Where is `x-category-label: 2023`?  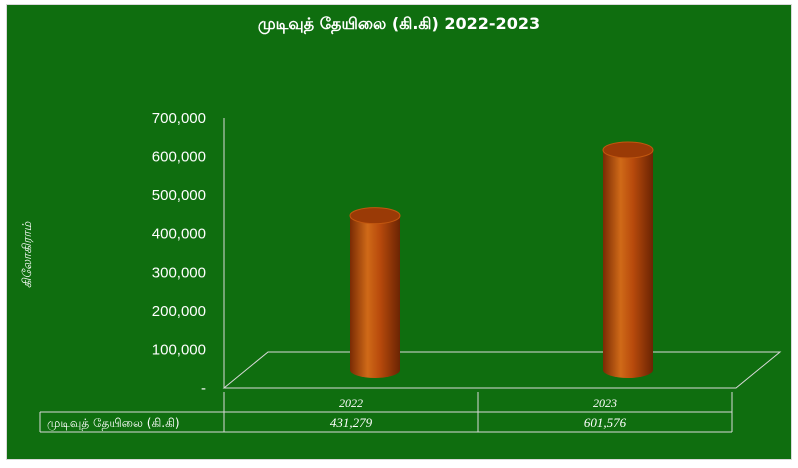
x-category-label: 2023 is located at coordinates (605, 403).